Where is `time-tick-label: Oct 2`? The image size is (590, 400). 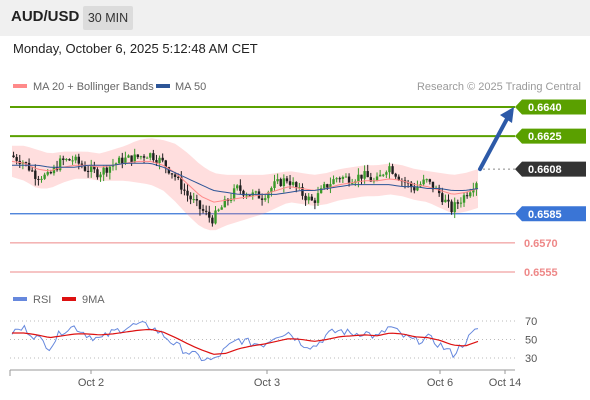
time-tick-label: Oct 2 is located at coordinates (91, 383).